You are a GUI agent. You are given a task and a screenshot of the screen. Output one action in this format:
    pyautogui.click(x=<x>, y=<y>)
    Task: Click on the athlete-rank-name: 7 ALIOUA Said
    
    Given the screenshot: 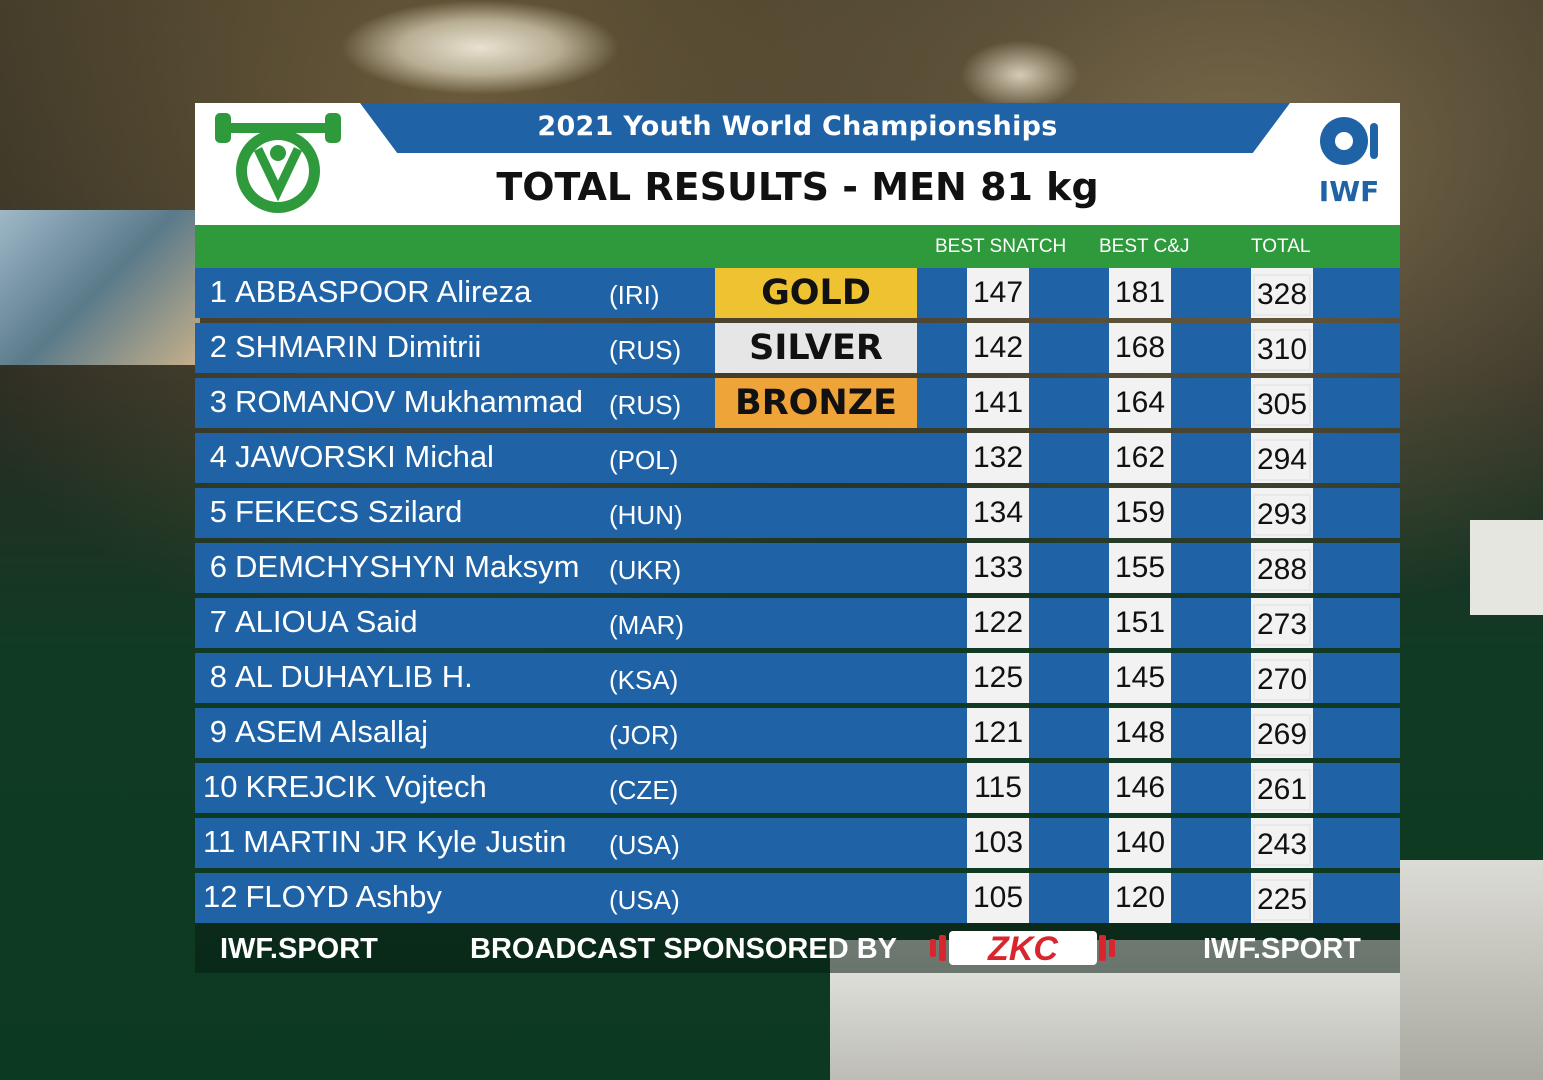 What is the action you would take?
    pyautogui.click(x=310, y=622)
    